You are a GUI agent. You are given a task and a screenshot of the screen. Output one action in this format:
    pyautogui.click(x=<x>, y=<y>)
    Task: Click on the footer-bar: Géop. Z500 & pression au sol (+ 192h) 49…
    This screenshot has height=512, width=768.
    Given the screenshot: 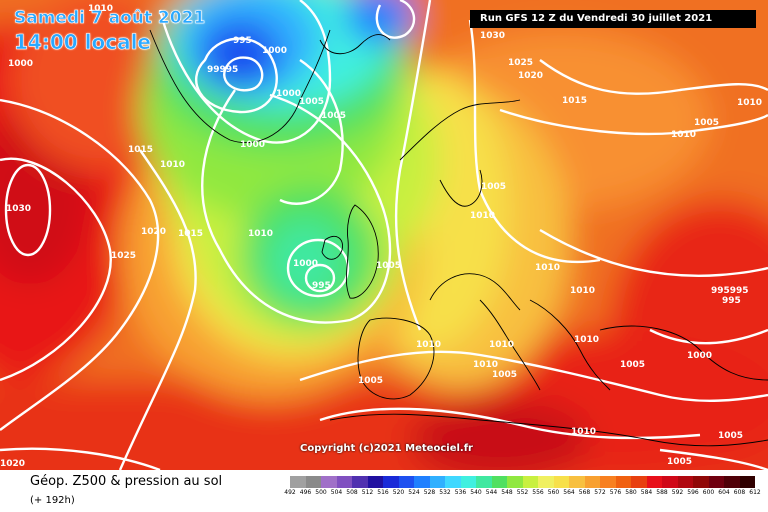 What is the action you would take?
    pyautogui.click(x=384, y=491)
    